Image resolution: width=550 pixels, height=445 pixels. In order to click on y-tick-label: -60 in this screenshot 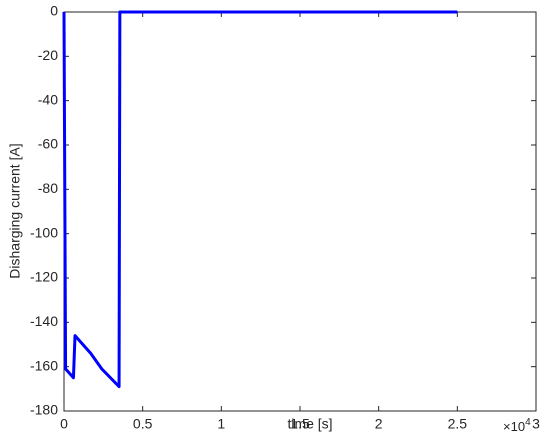, I will do `click(48, 144)`.